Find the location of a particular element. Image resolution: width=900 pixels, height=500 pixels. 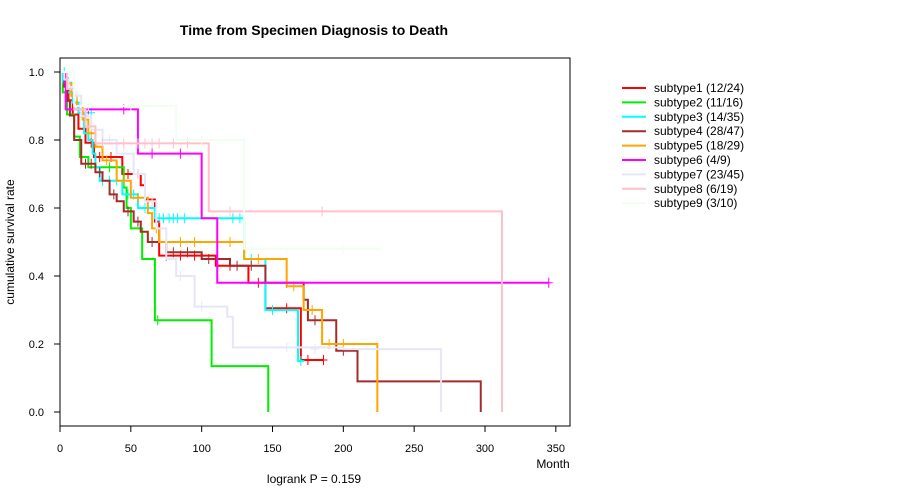

y-tick-label: 0.6 is located at coordinates (36, 209).